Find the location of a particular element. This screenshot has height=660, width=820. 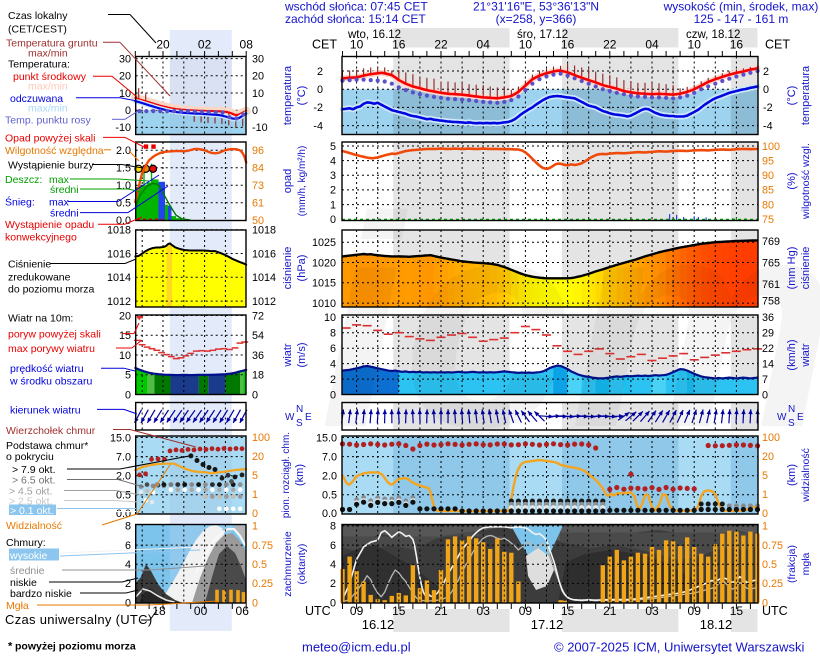

svg-text: 125 - 147 - 161 m is located at coordinates (741, 19).